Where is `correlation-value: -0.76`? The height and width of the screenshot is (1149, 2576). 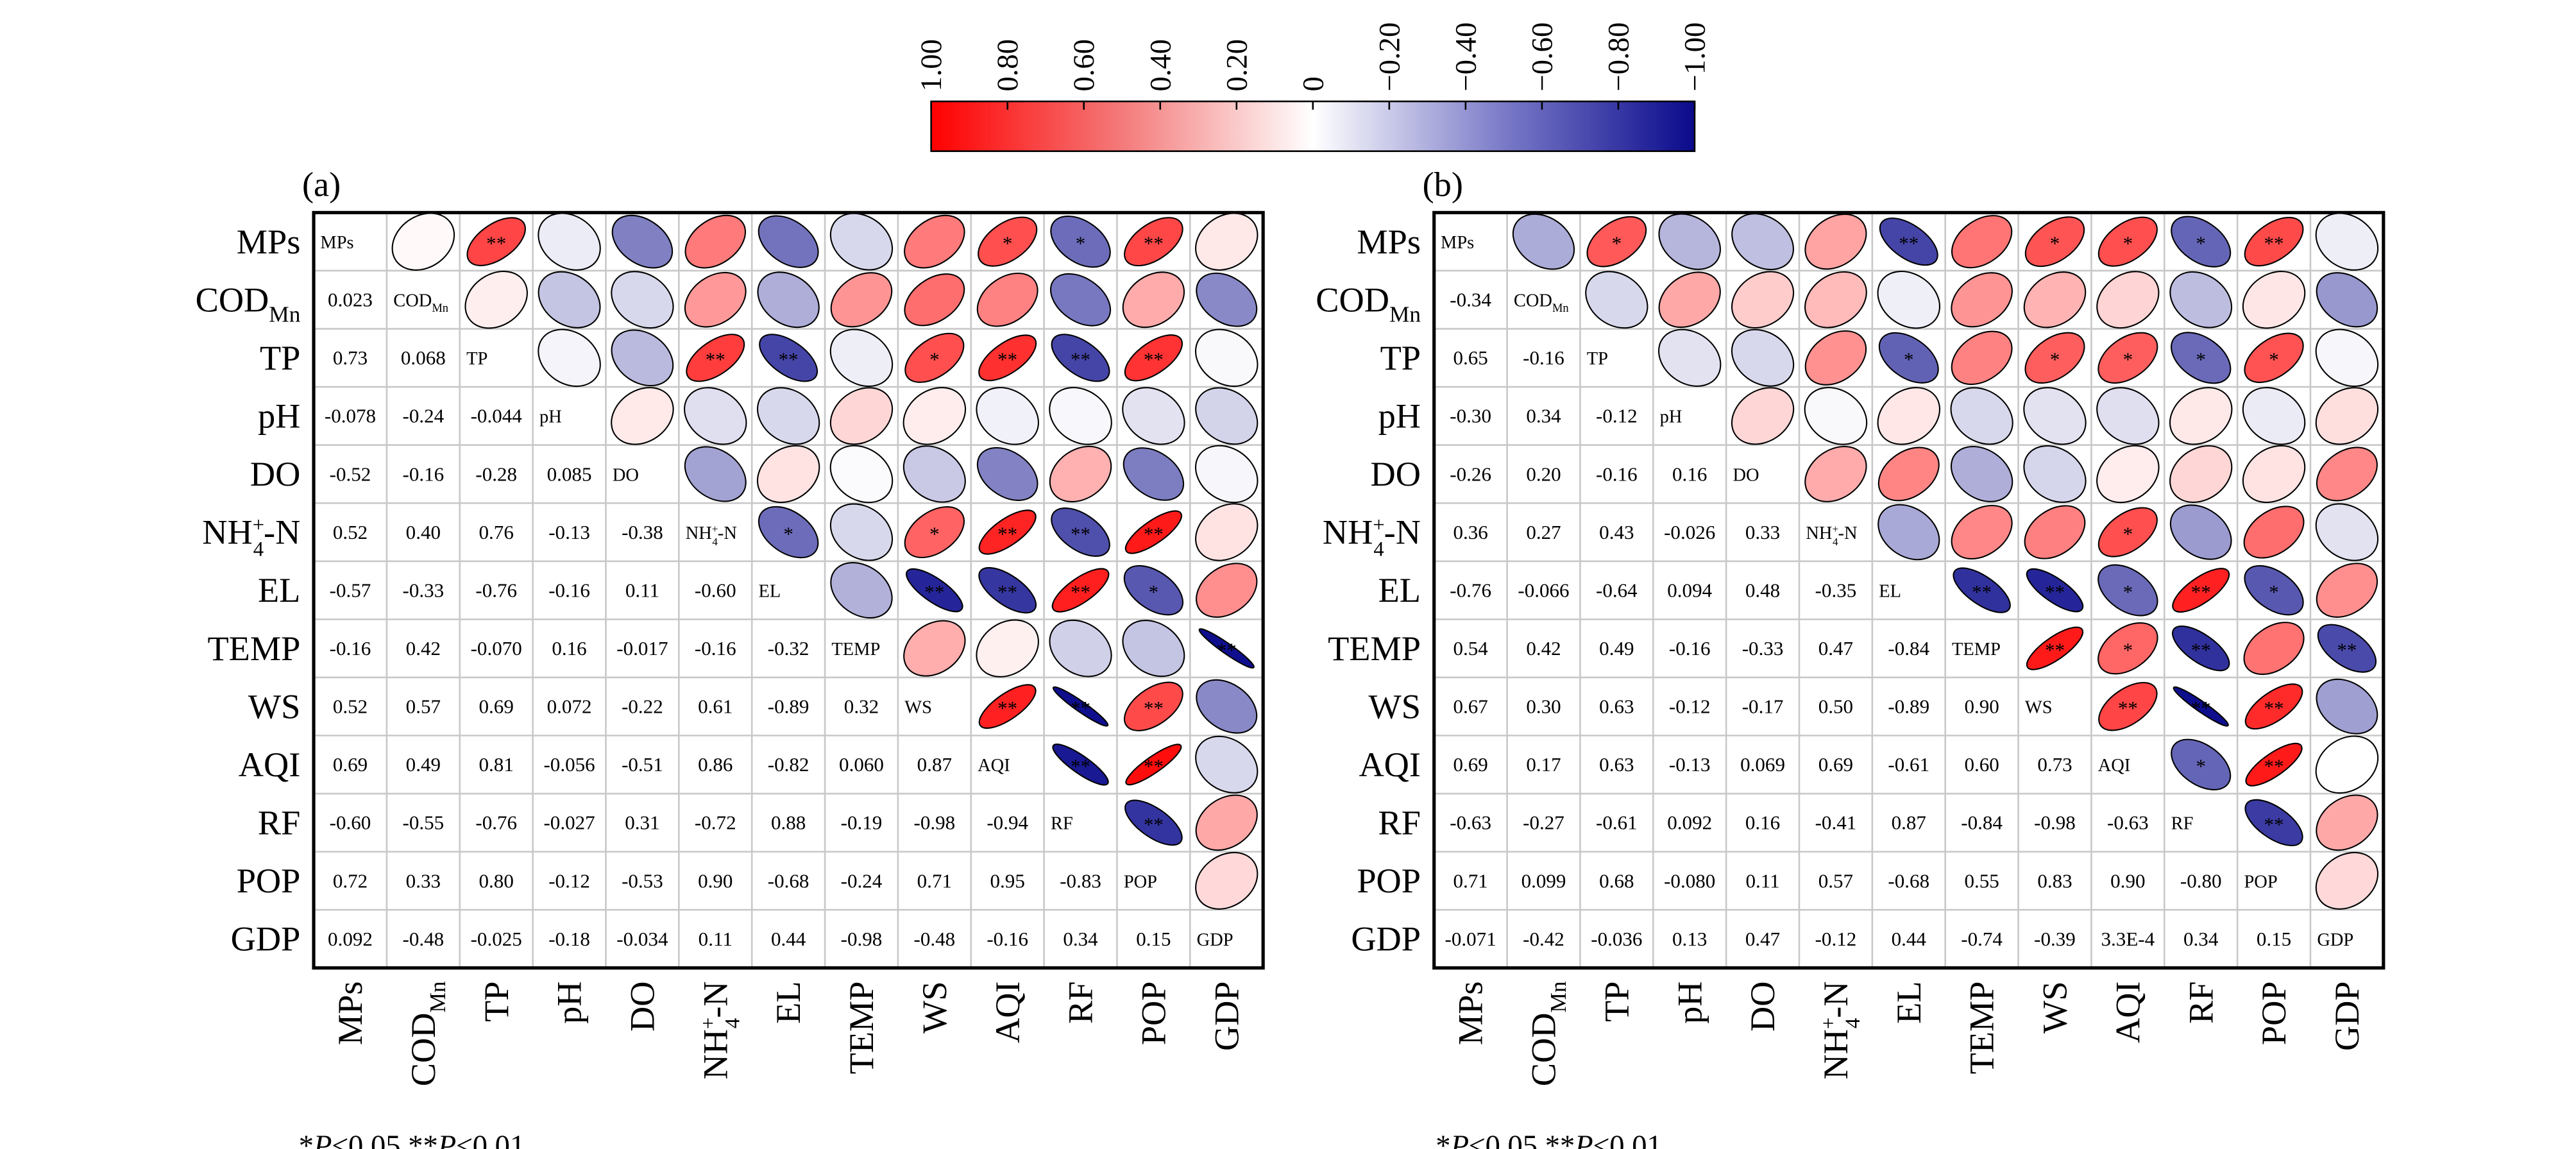
correlation-value: -0.76 is located at coordinates (496, 590).